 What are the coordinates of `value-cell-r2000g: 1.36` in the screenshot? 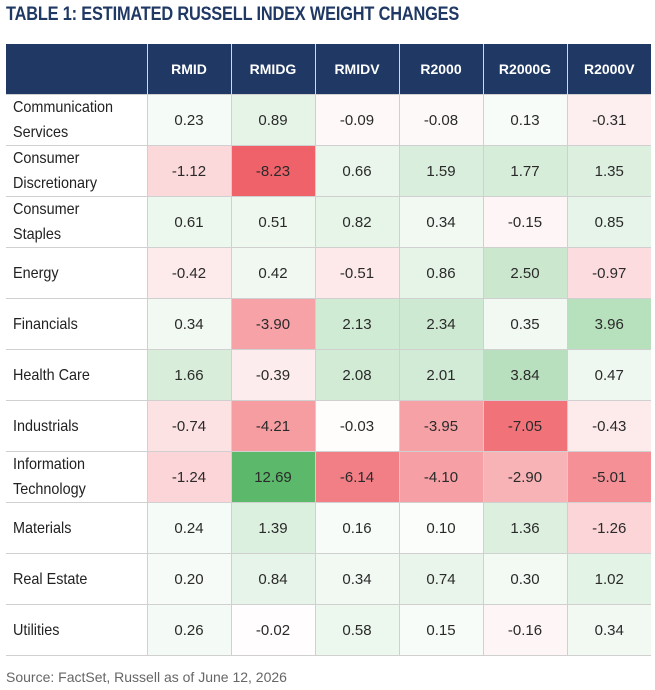 It's located at (525, 528).